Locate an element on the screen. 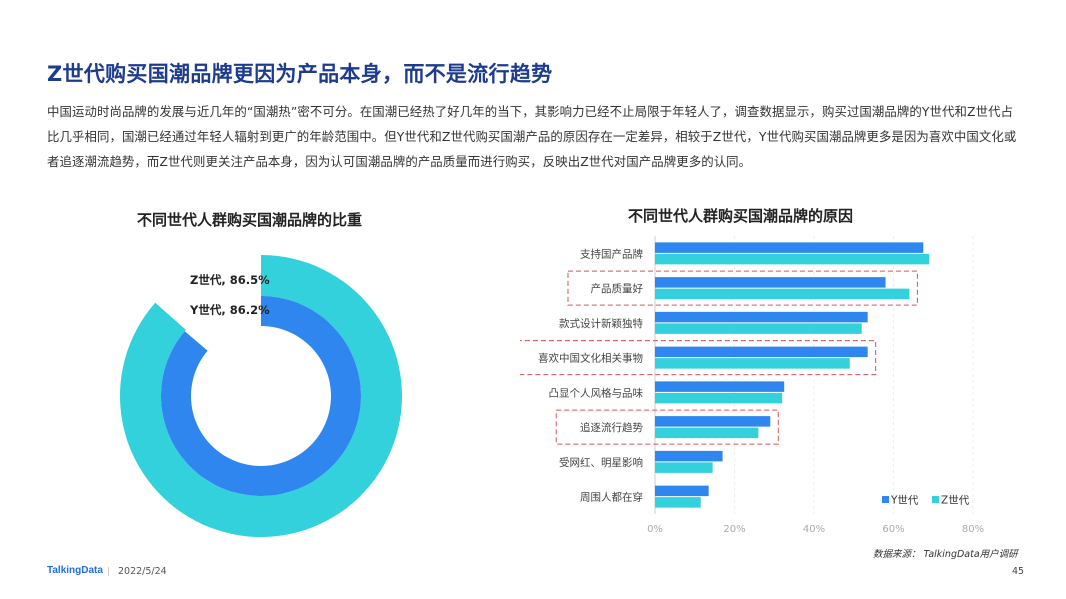 The height and width of the screenshot is (599, 1066). page-title: Z世代购买国潮品牌更因为产品本身，而不是流行趋势 is located at coordinates (300, 74).